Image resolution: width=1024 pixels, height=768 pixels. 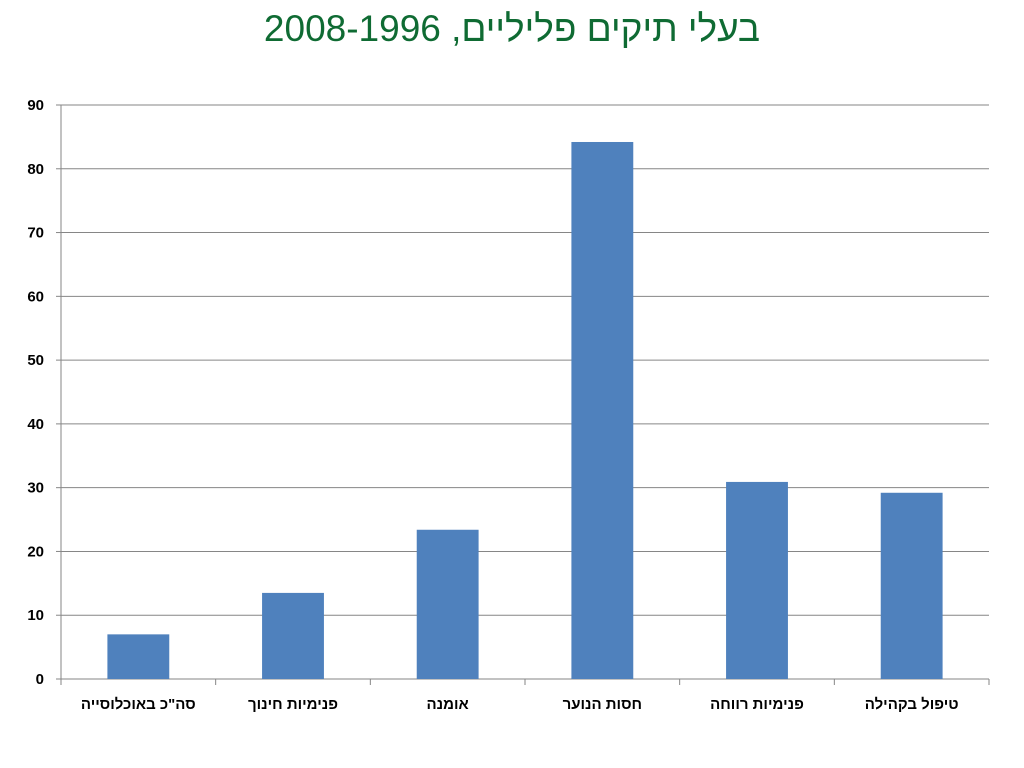 What do you see at coordinates (602, 704) in the screenshot?
I see `x-tick-label: חסות הנוער` at bounding box center [602, 704].